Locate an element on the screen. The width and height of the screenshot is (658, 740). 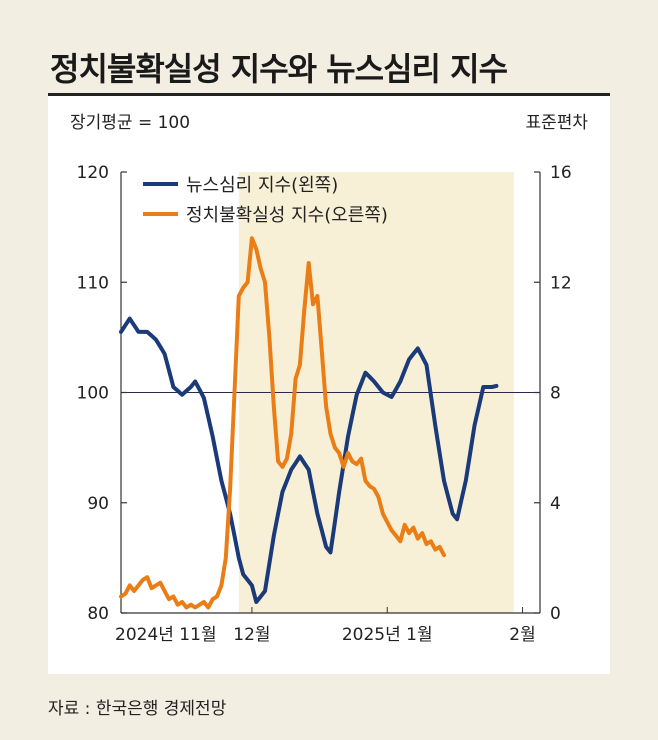
left-tick-label: 100 is located at coordinates (93, 394).